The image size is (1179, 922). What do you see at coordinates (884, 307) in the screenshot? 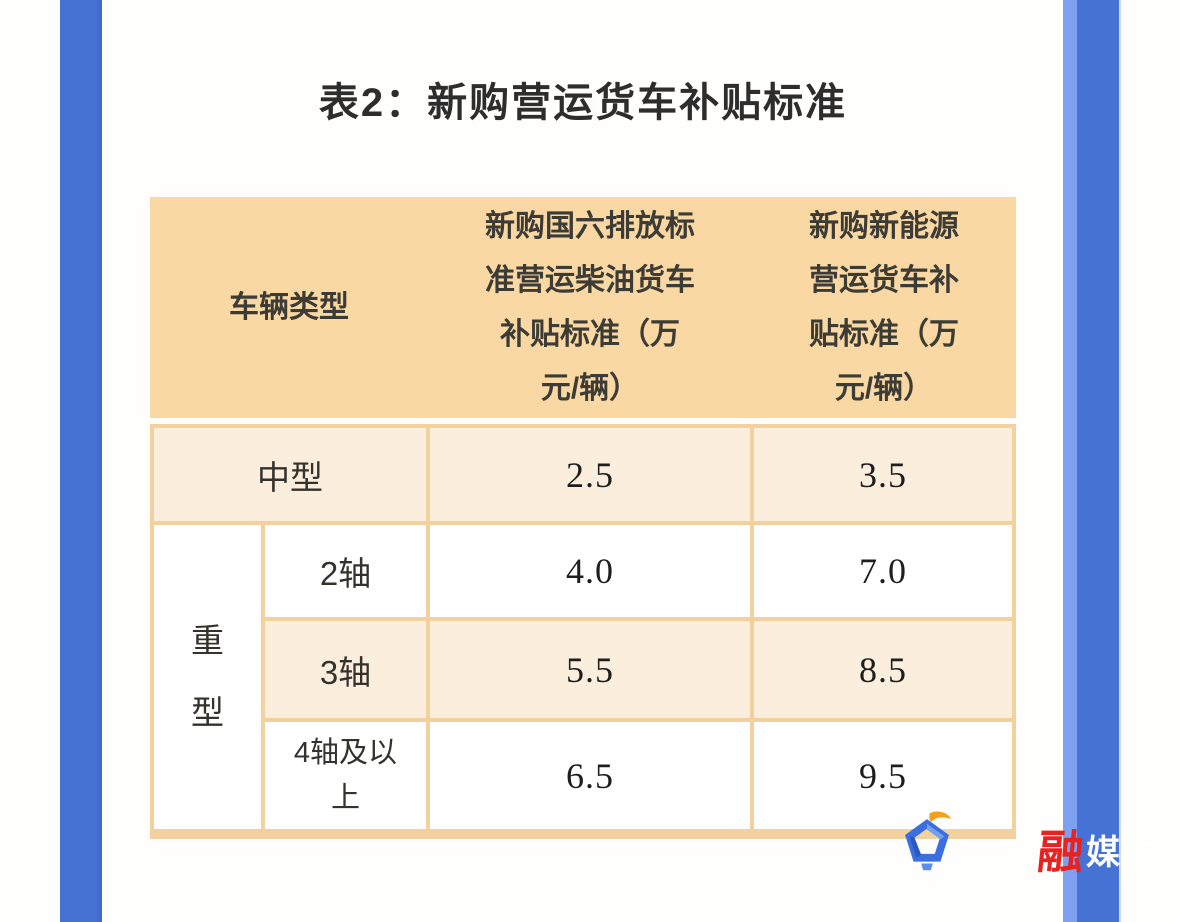
I see `col-header-new-energy-subsidy: 新购新能源 营运货车补 贴标准（万 元/辆）` at bounding box center [884, 307].